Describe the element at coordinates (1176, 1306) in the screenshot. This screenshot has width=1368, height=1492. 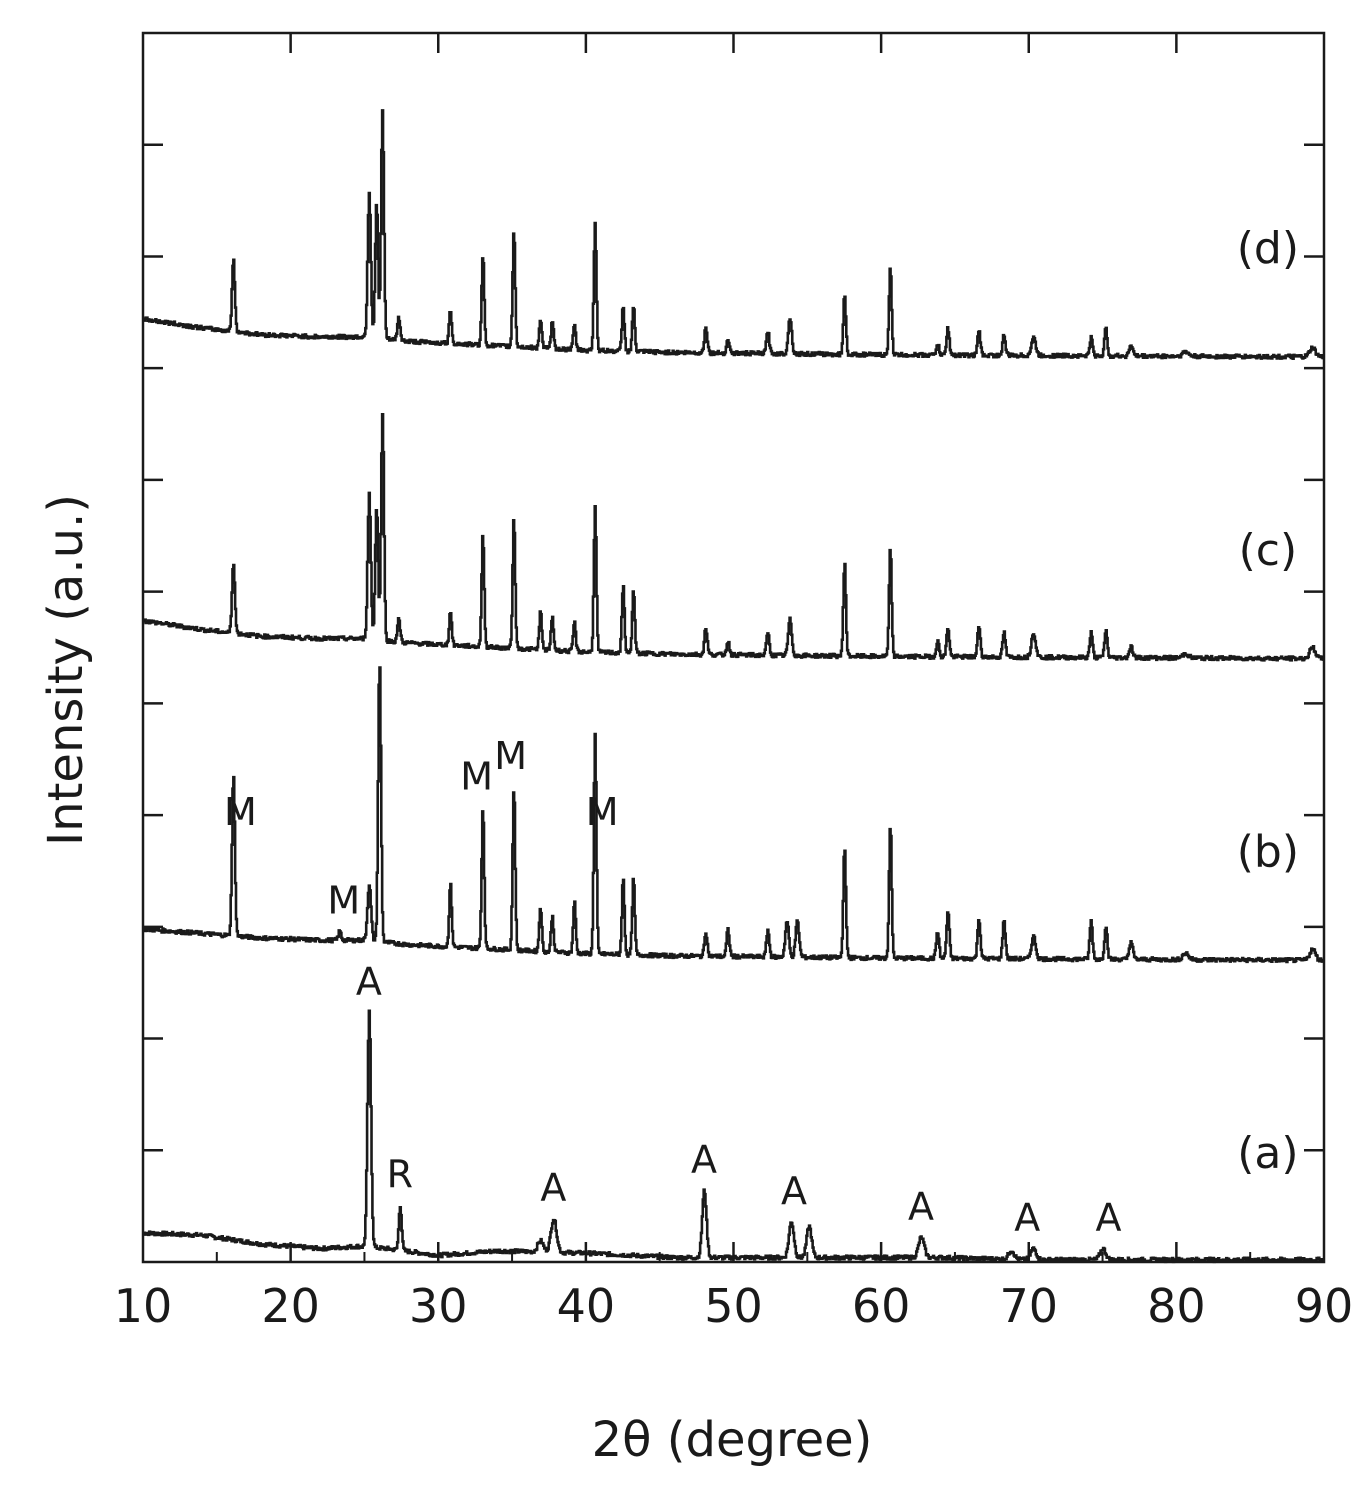
I see `x-tick-label: 80` at that location.